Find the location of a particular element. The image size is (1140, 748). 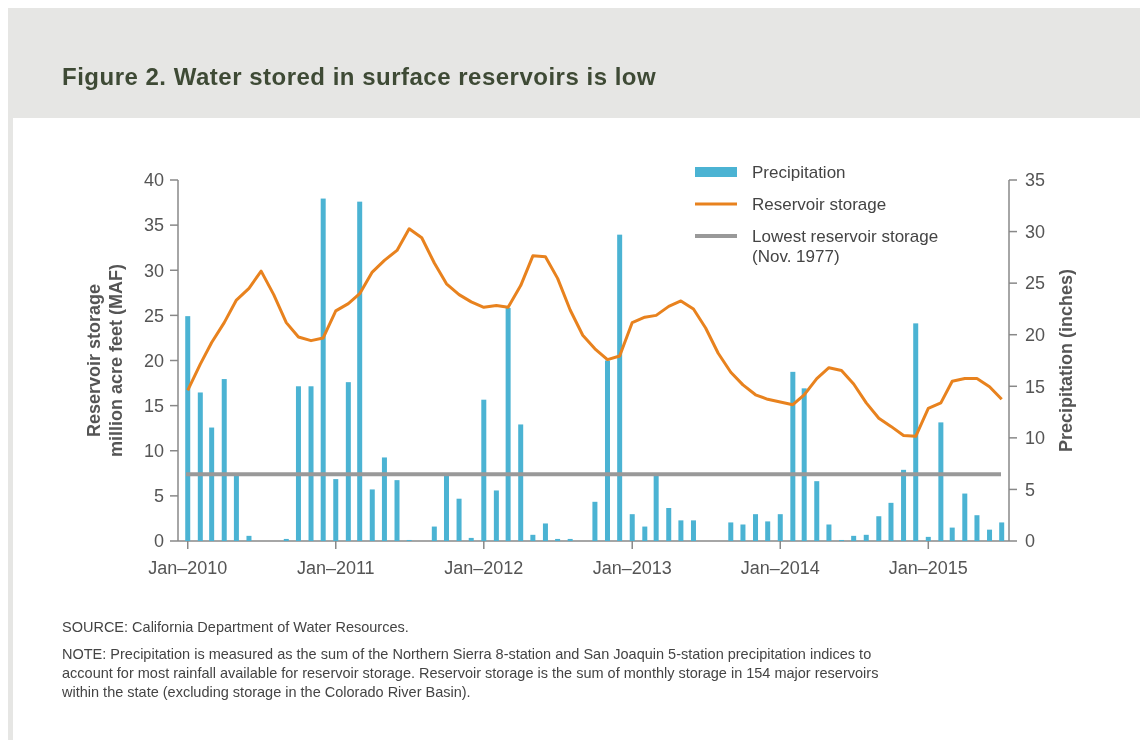

y2-axis-title: Precipitation (inches) is located at coordinates (1066, 360).